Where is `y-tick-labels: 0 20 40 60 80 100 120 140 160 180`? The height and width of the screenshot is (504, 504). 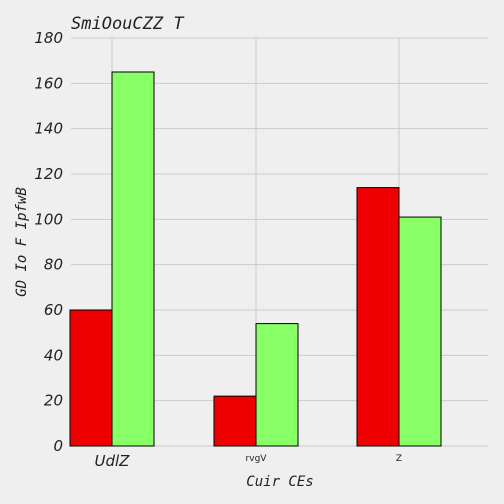 y-tick-labels: 0 20 40 60 80 100 120 140 160 180 is located at coordinates (48, 242).